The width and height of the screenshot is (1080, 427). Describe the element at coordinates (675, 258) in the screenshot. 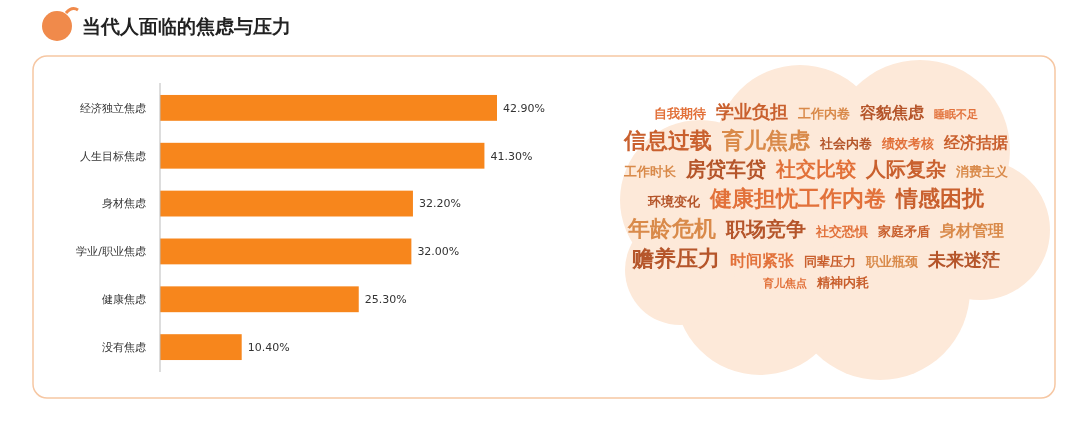

I see `text: 赡养压力` at that location.